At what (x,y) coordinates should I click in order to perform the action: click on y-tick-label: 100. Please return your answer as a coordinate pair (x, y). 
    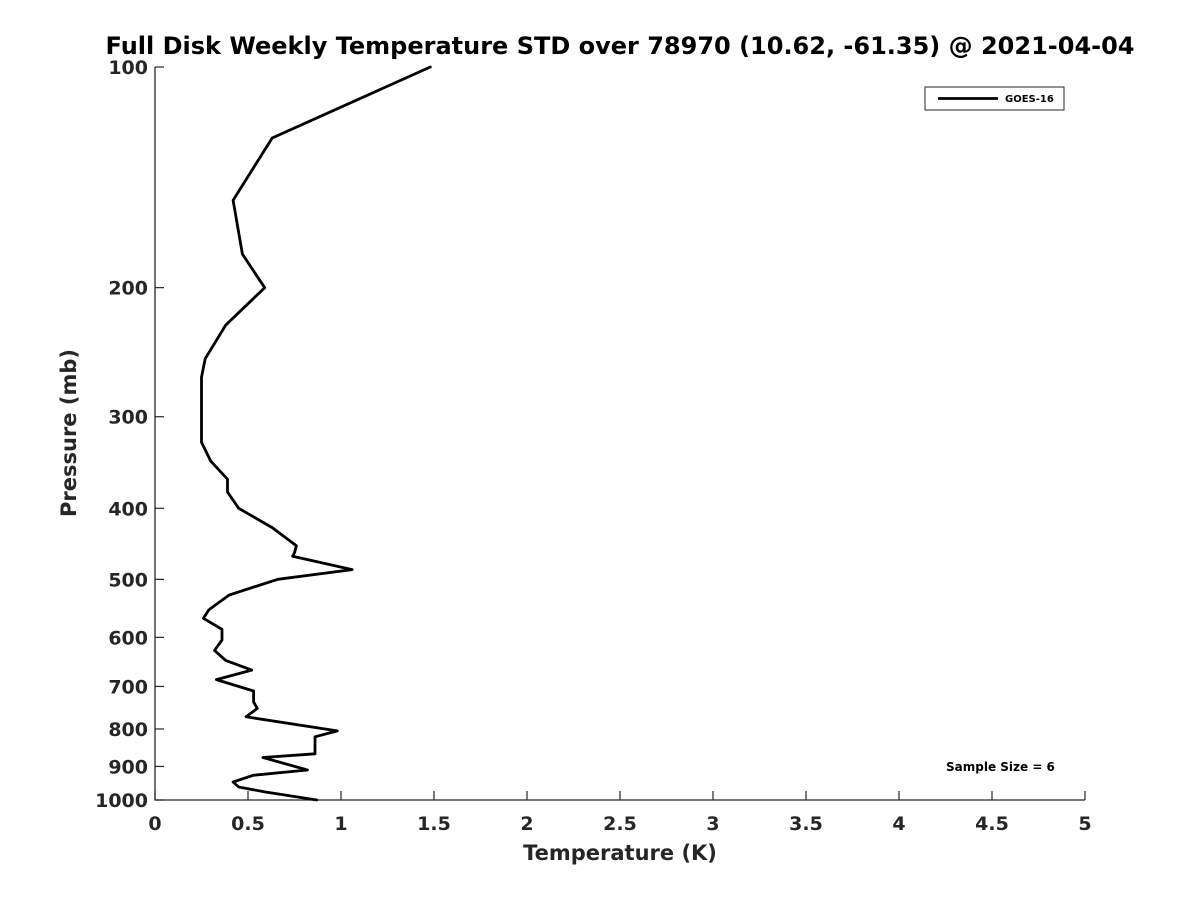
    Looking at the image, I should click on (128, 68).